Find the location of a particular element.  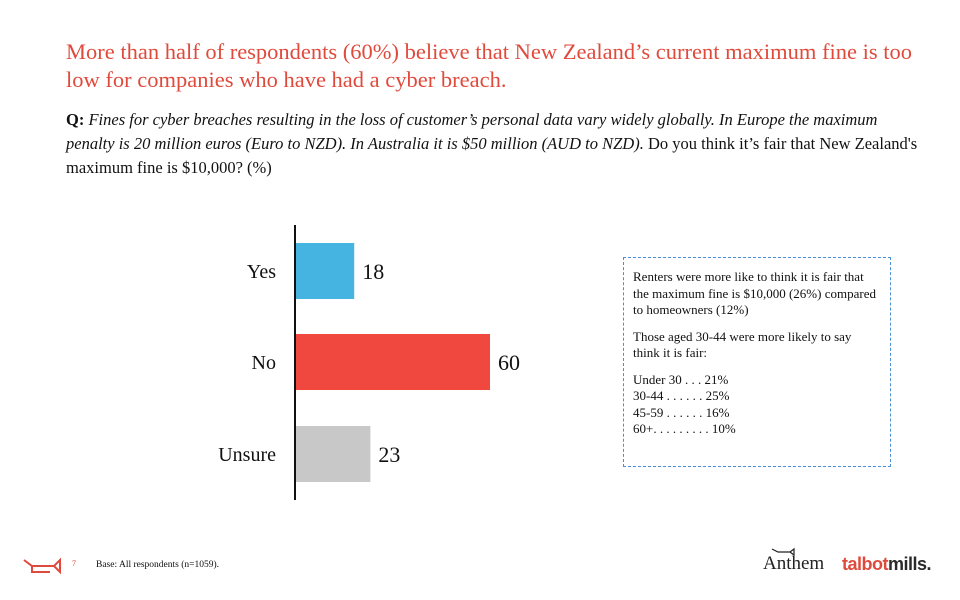

page-number: 7 is located at coordinates (74, 563).